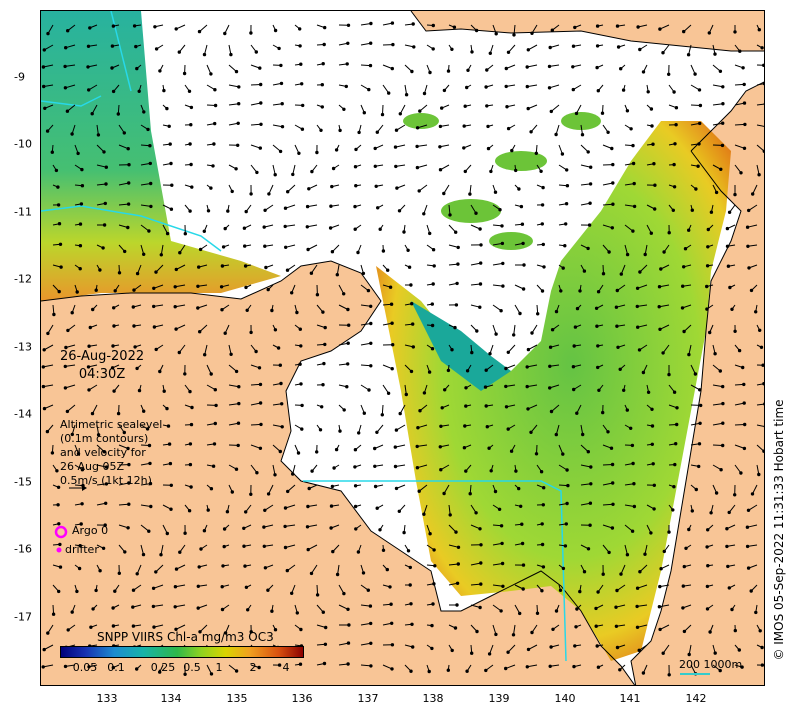 The height and width of the screenshot is (716, 792). Describe the element at coordinates (171, 698) in the screenshot. I see `x-tick-label: 134` at that location.